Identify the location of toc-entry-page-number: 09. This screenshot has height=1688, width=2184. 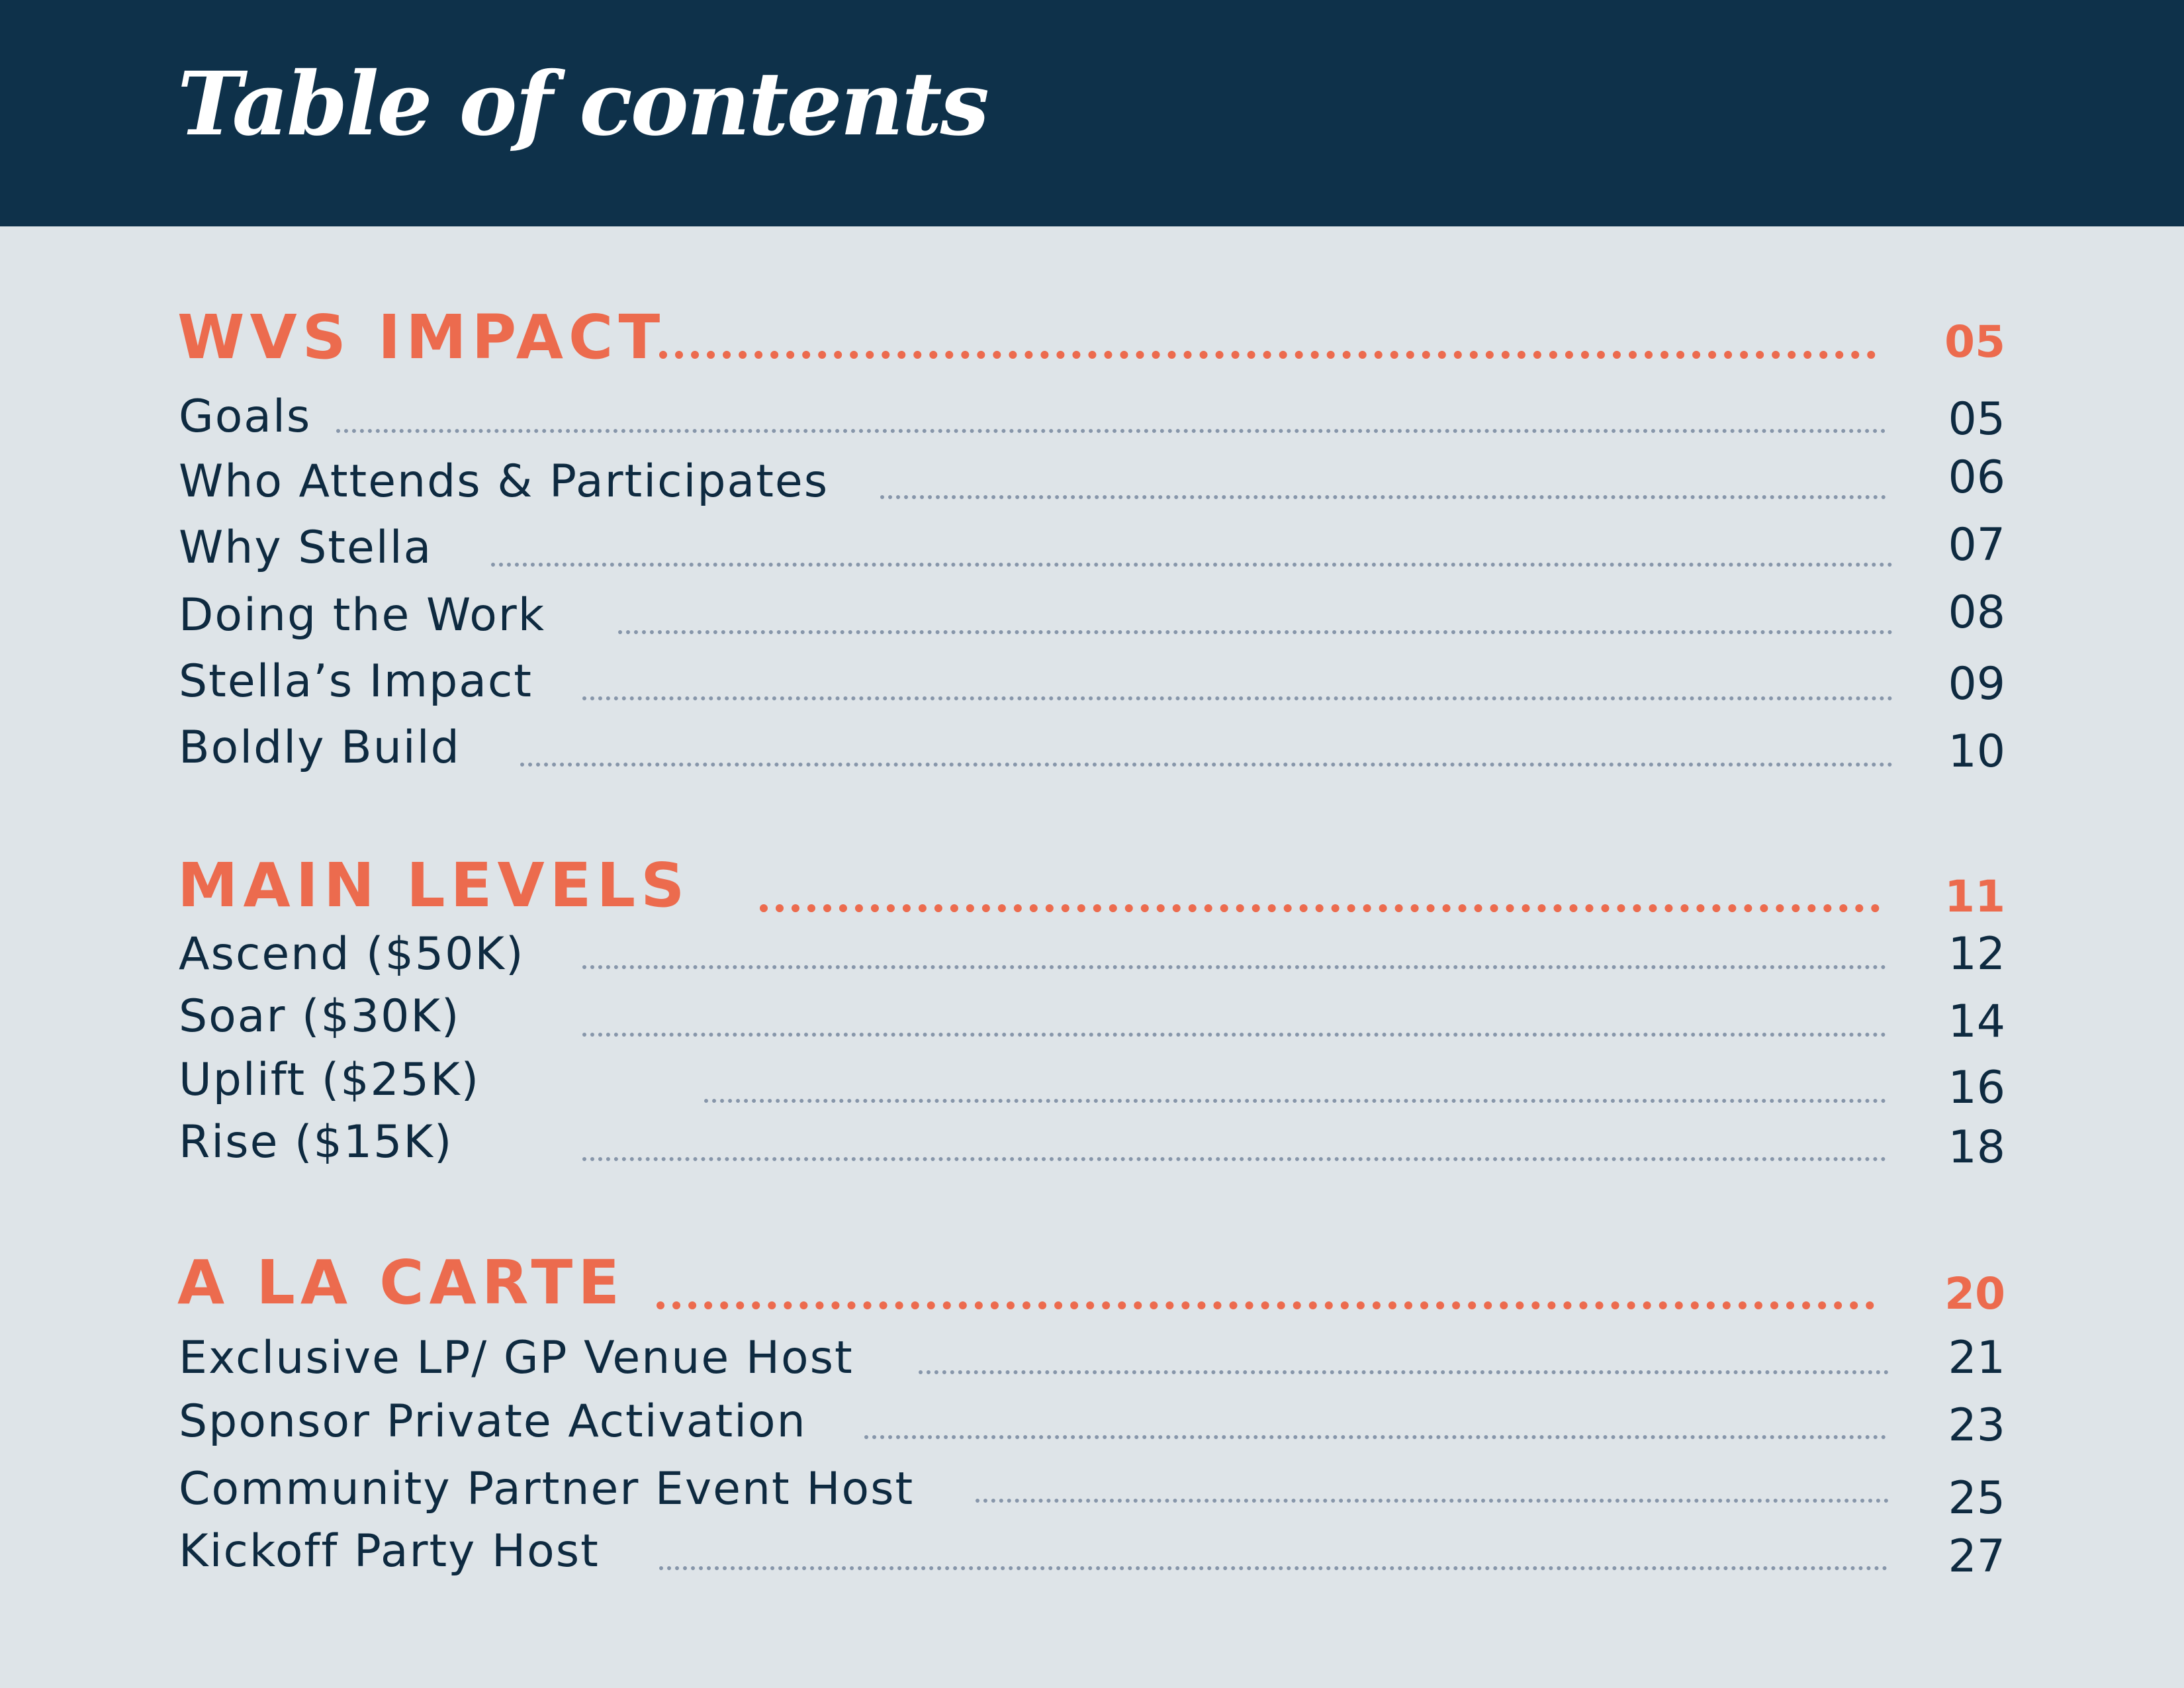
(1977, 684).